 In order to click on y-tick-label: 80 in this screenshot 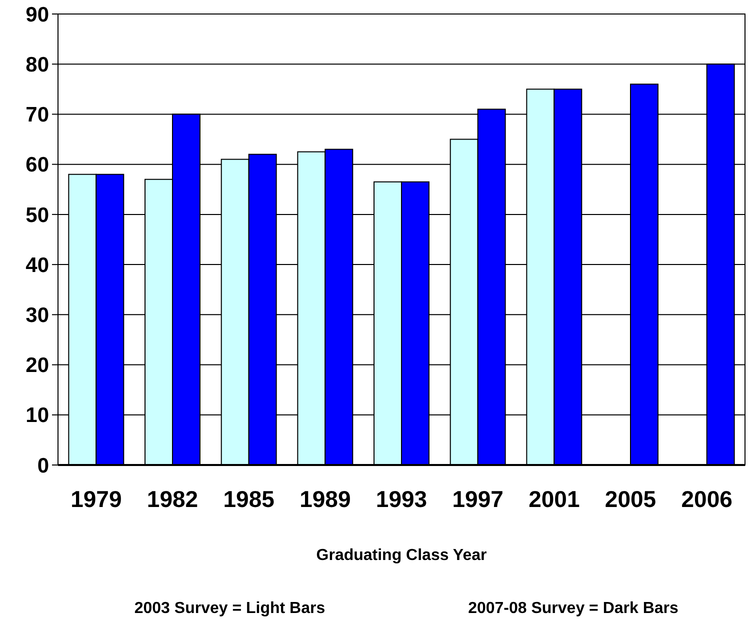, I will do `click(37, 64)`.